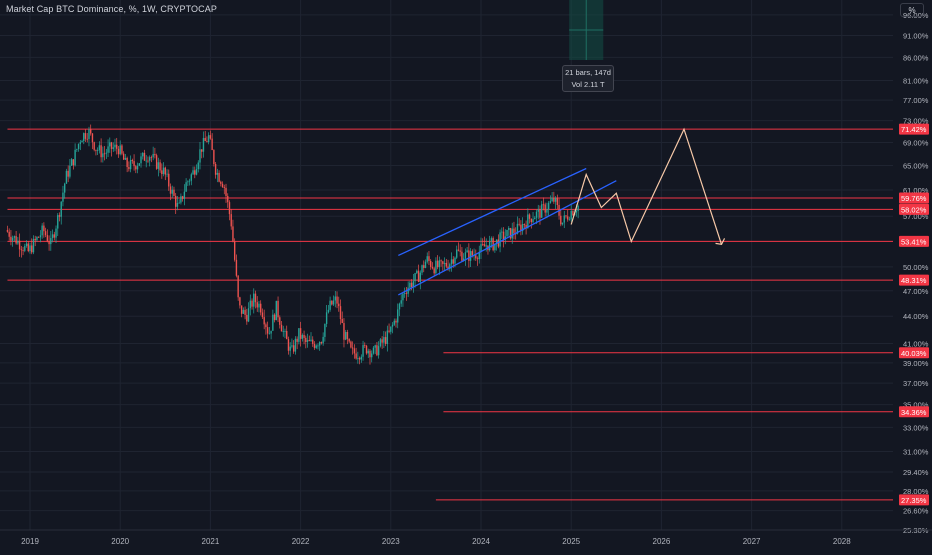 This screenshot has width=932, height=555. I want to click on y-tick-label: 39.00%, so click(916, 363).